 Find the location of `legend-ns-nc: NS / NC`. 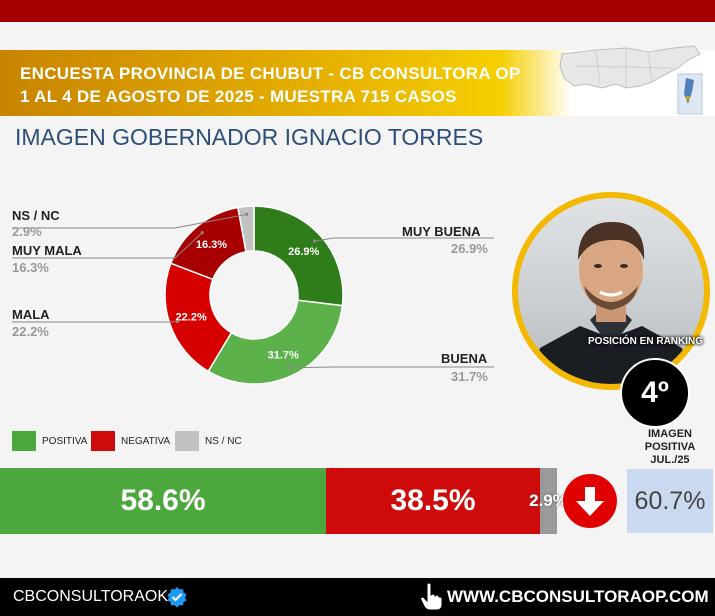

legend-ns-nc: NS / NC is located at coordinates (208, 441).